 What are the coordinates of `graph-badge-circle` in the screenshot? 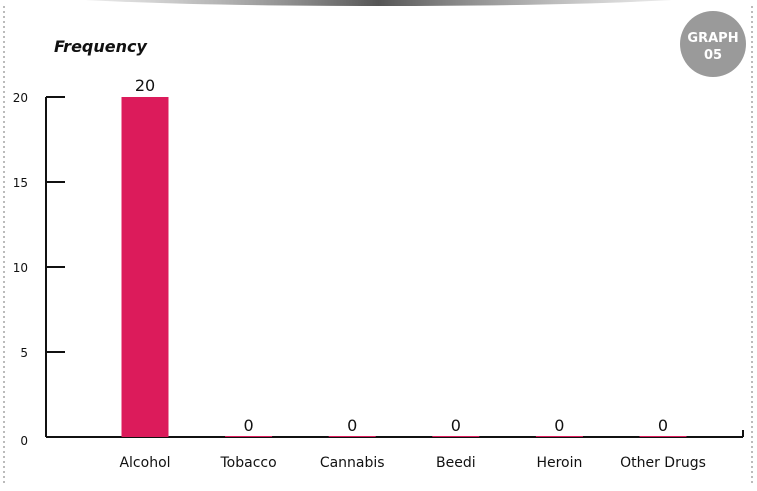 It's located at (713, 44).